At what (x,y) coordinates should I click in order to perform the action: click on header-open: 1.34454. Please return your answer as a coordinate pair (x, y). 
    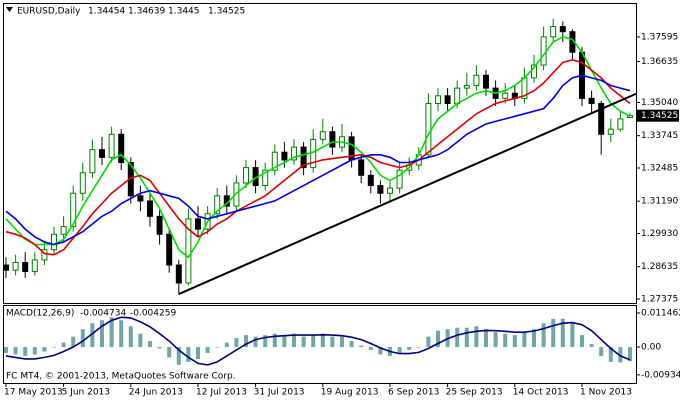
    Looking at the image, I should click on (106, 12).